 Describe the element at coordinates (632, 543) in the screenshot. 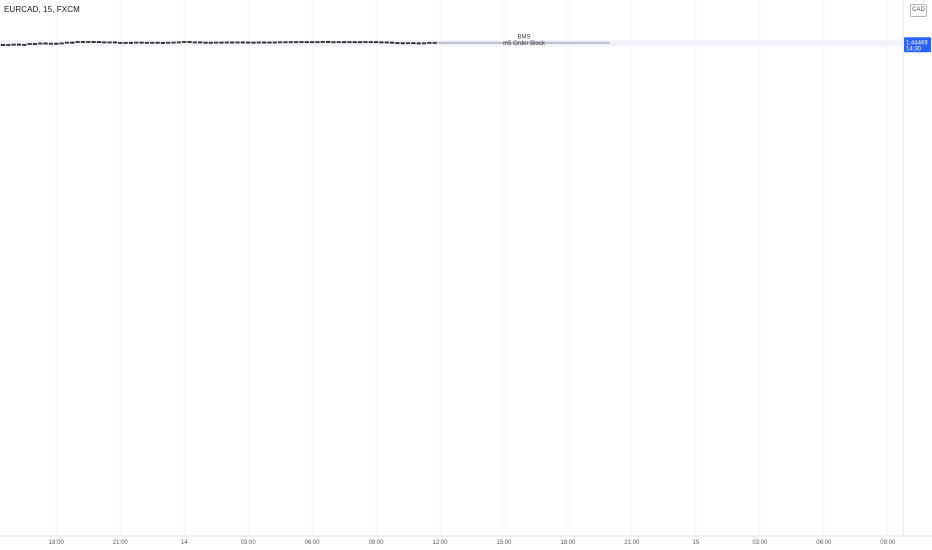

I see `time-tick-label: 21:00` at that location.